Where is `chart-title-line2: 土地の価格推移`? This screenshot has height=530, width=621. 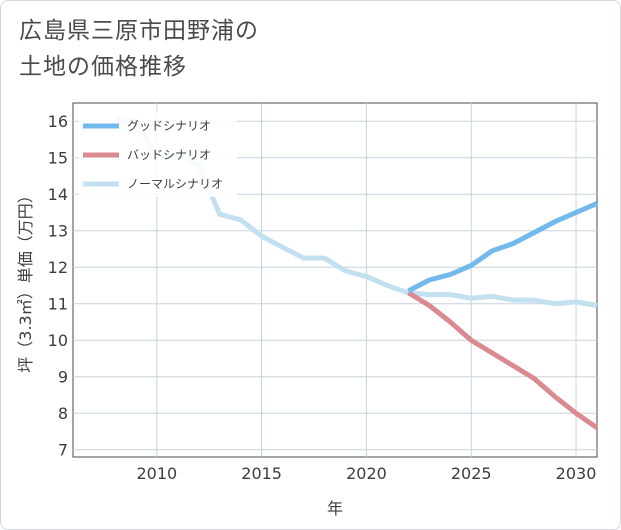
chart-title-line2: 土地の価格推移 is located at coordinates (103, 67).